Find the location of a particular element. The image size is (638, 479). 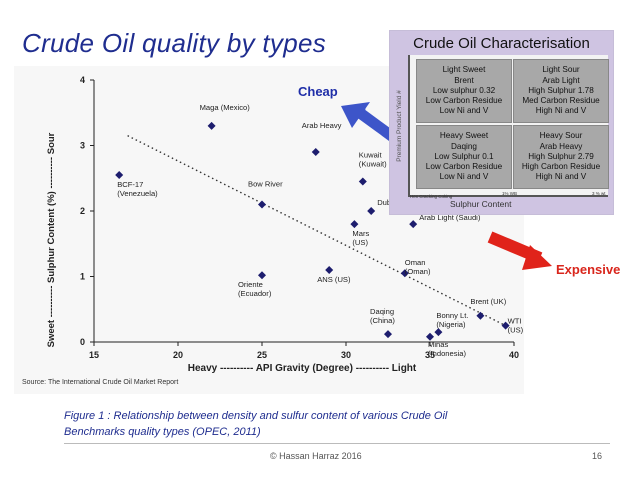

data-point-label: Oriente (Ecuador) is located at coordinates (255, 289).